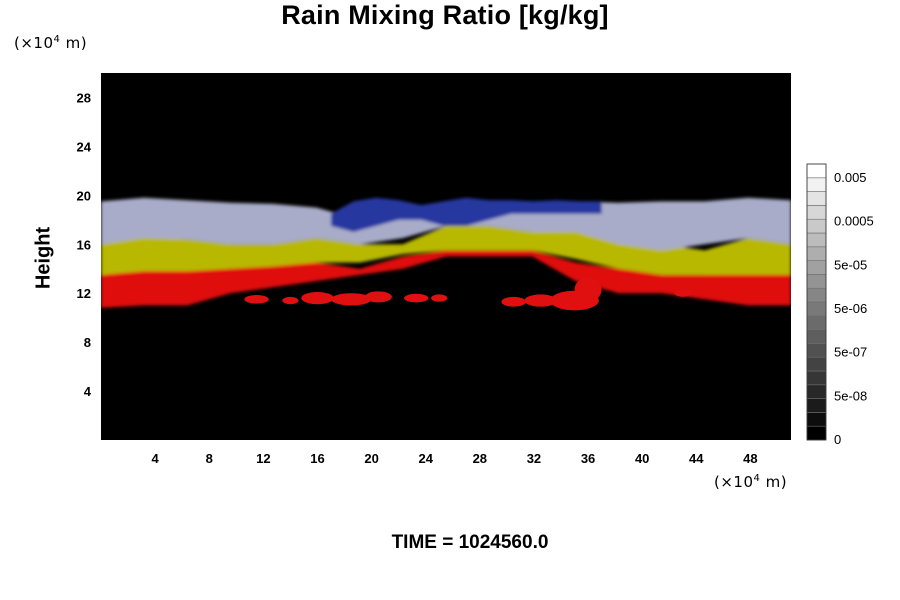 The image size is (900, 600). I want to click on x-tick-label: 44, so click(696, 458).